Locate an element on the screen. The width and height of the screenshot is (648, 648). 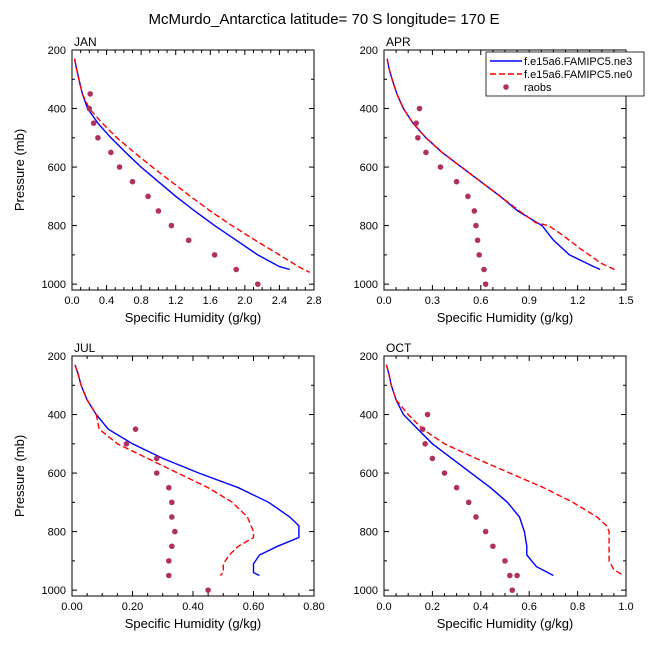
panel-title: JUL is located at coordinates (85, 348).